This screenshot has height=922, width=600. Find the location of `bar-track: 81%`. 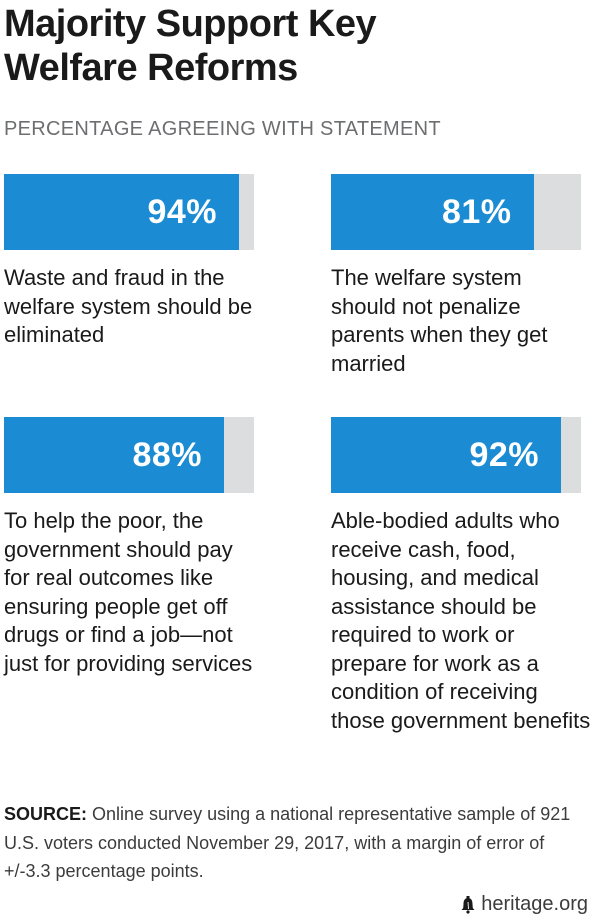

bar-track: 81% is located at coordinates (456, 212).